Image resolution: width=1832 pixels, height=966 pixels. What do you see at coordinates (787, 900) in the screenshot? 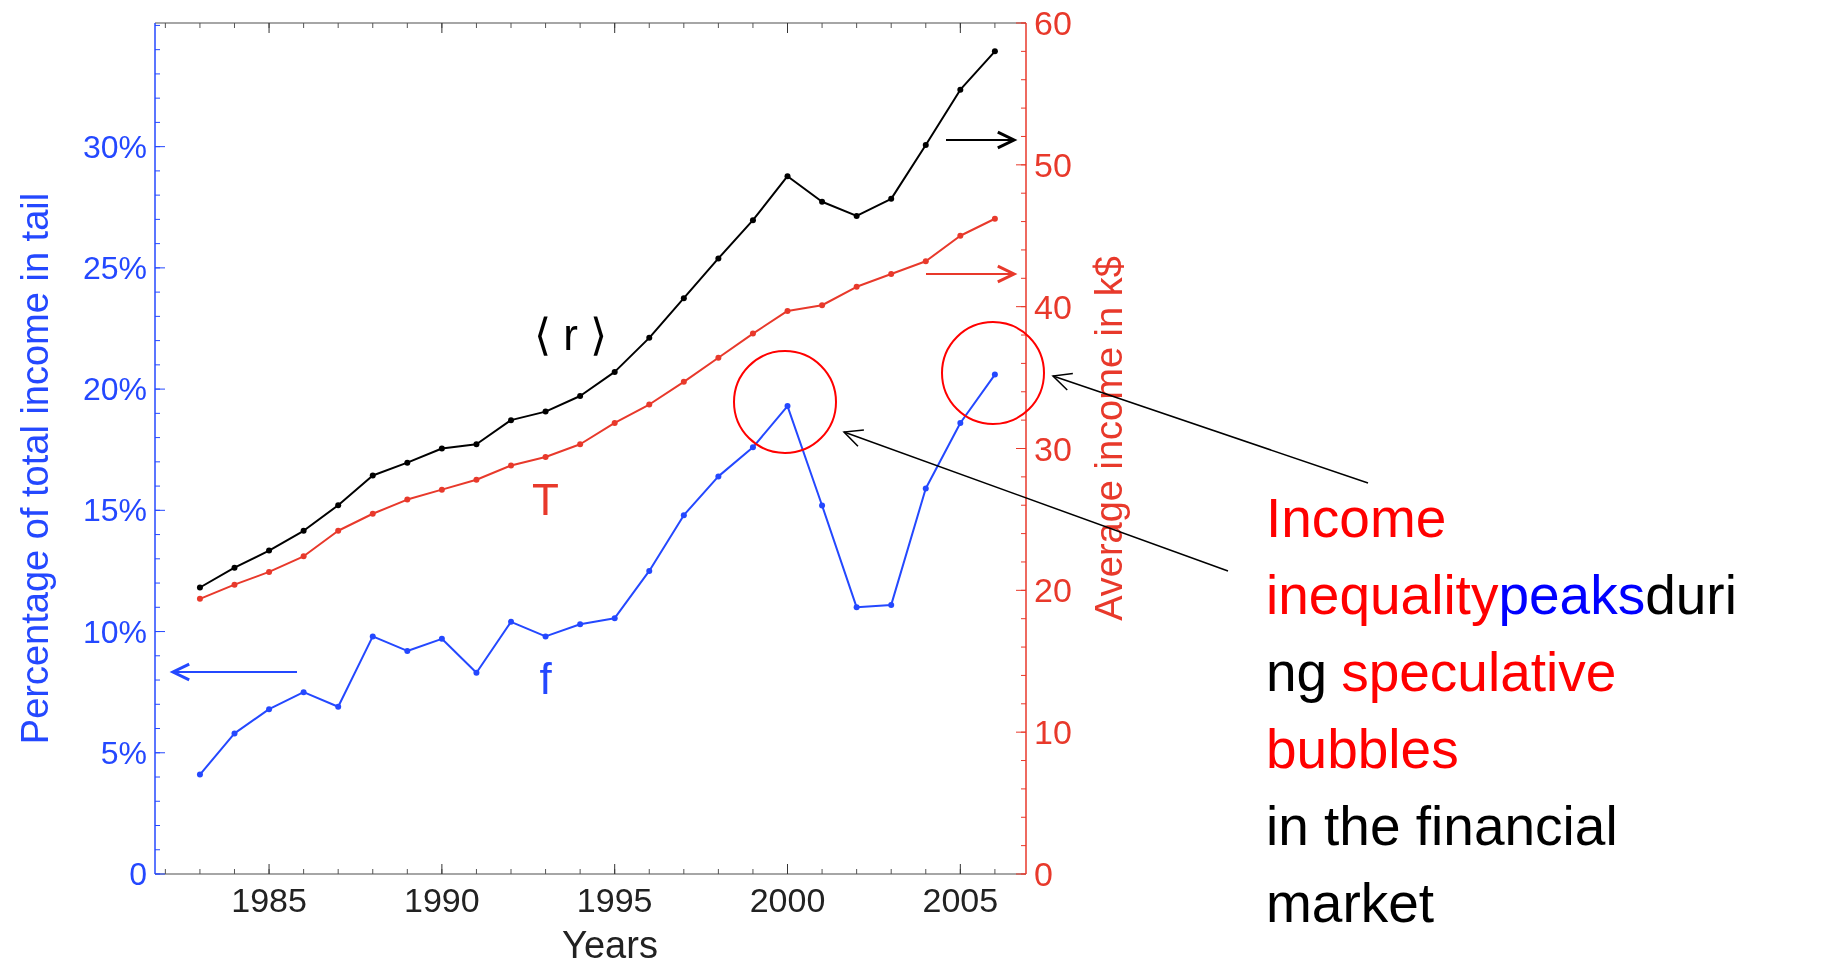
I see `x-tick-label: 2000` at bounding box center [787, 900].